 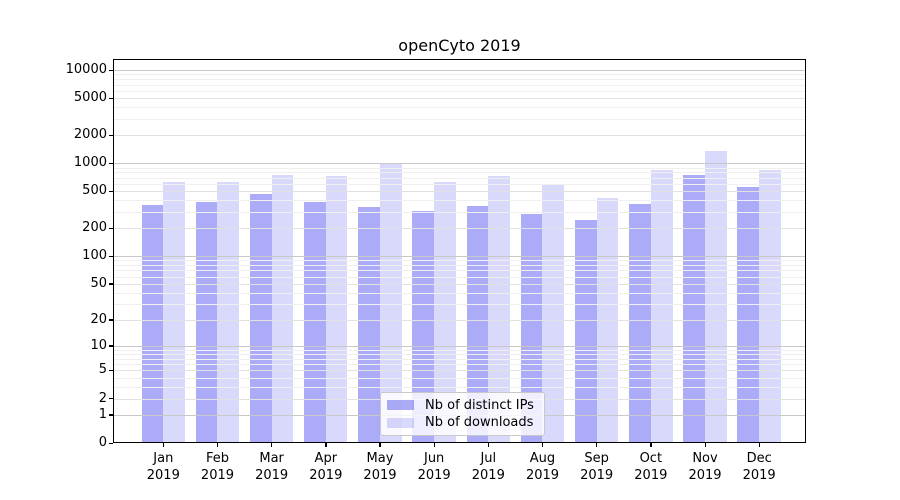 I want to click on bar-distinct-ips-jul, so click(x=477, y=324).